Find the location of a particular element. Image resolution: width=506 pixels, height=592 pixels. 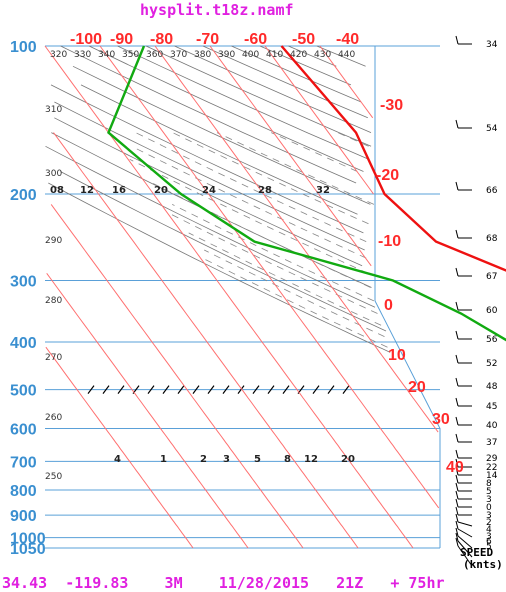

mixing-ratio-label: 8 is located at coordinates (287, 459).